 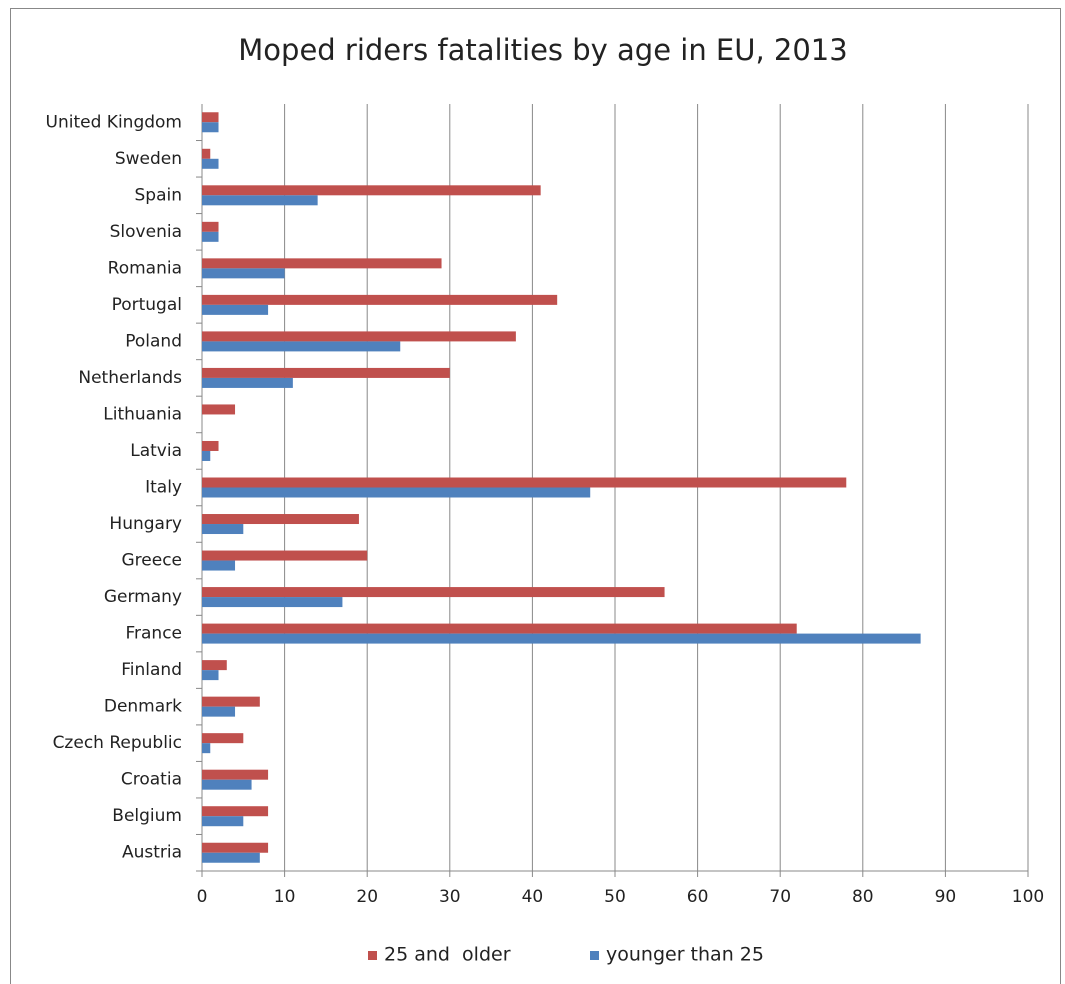 What do you see at coordinates (946, 897) in the screenshot?
I see `x-tick-label: 90` at bounding box center [946, 897].